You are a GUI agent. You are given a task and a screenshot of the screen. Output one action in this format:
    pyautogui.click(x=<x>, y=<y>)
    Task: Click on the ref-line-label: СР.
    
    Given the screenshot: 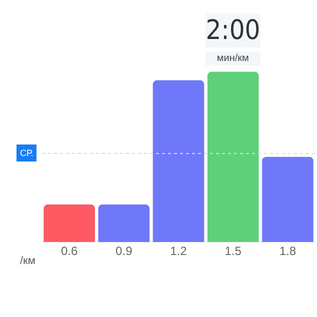 What is the action you would take?
    pyautogui.click(x=27, y=153)
    